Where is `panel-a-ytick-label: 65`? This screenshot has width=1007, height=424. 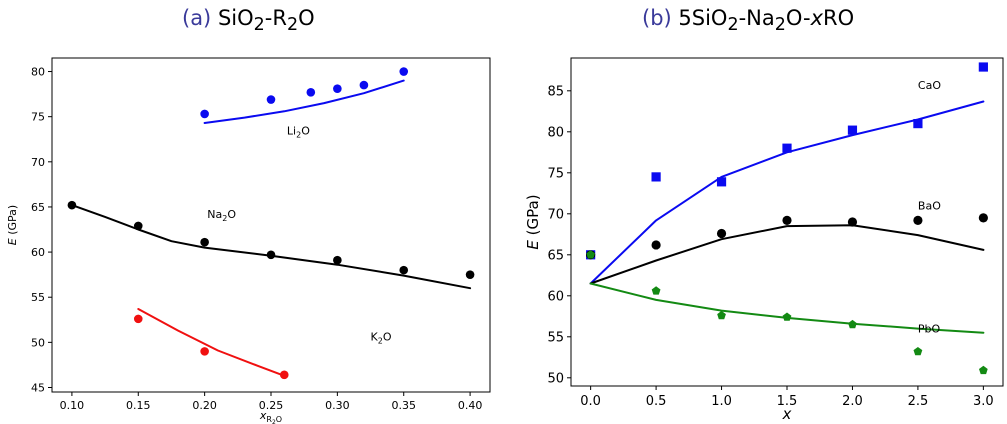
panel-a-ytick-label: 65 is located at coordinates (38, 207).